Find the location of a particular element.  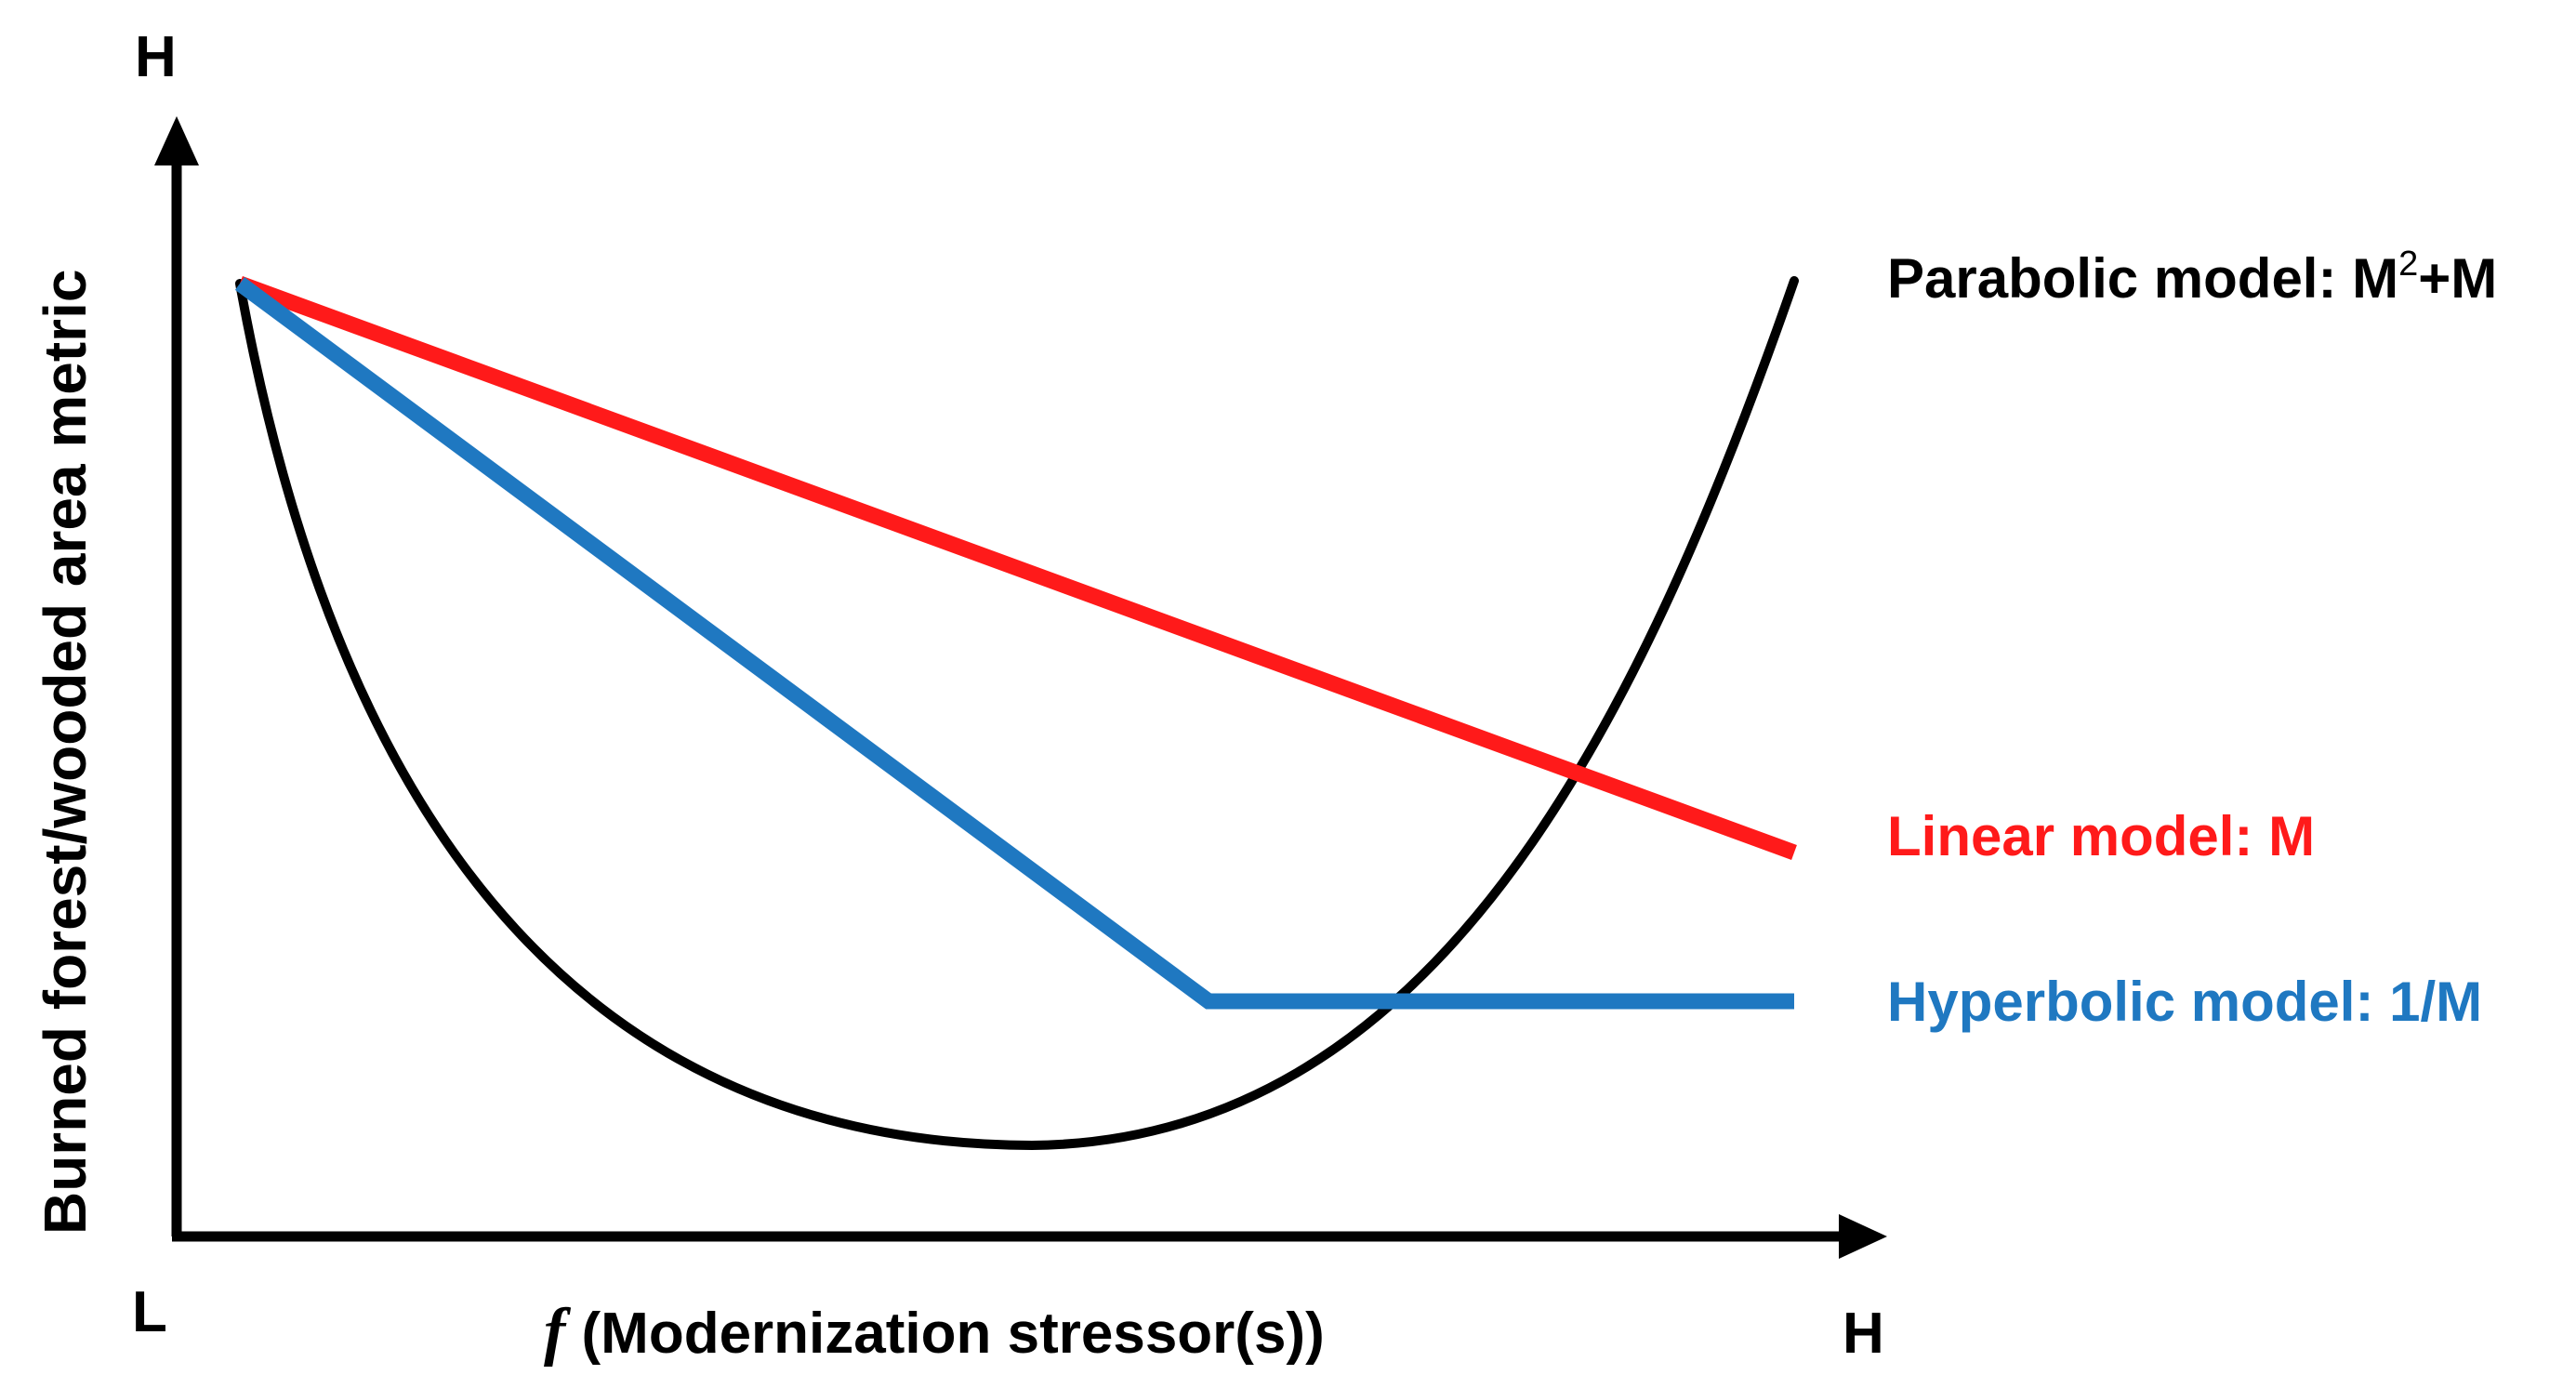

parabolic-label-text: Parabolic model: M is located at coordinates (2142, 278).